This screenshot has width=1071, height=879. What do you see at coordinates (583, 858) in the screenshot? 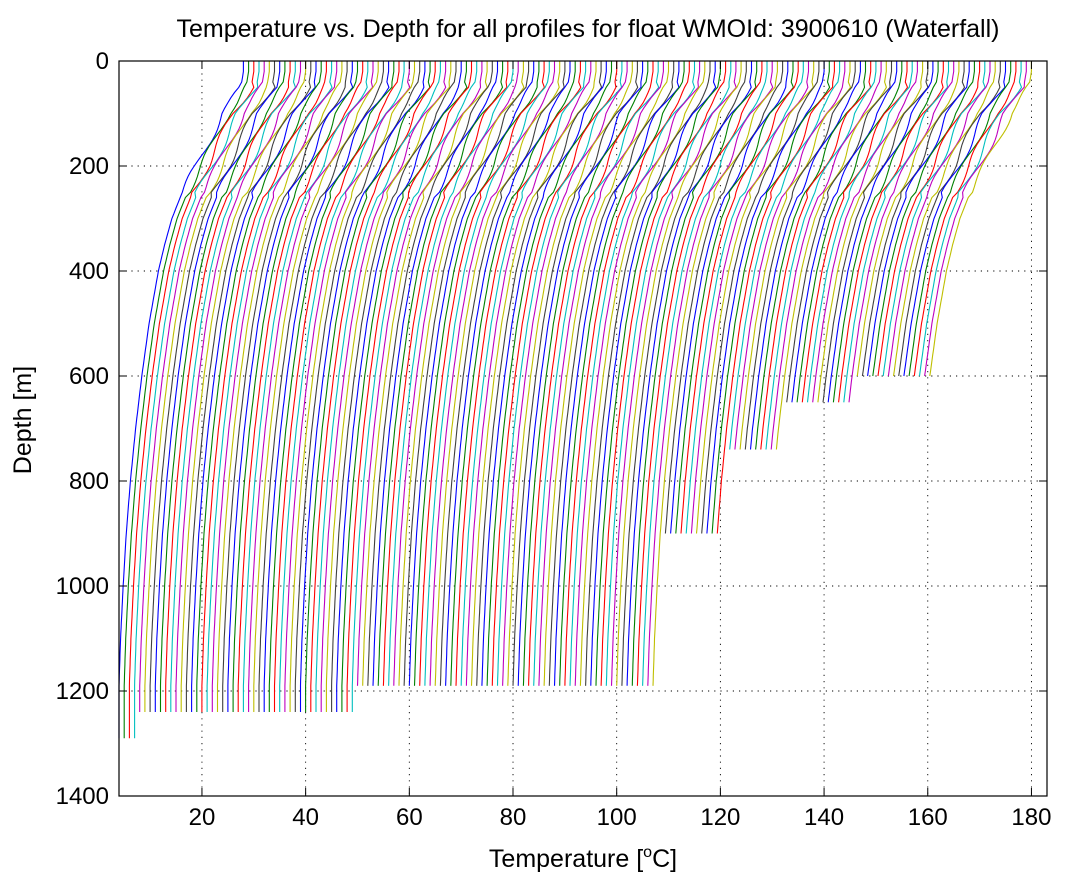
I see `x-axis-label: Temperature [oC]` at bounding box center [583, 858].